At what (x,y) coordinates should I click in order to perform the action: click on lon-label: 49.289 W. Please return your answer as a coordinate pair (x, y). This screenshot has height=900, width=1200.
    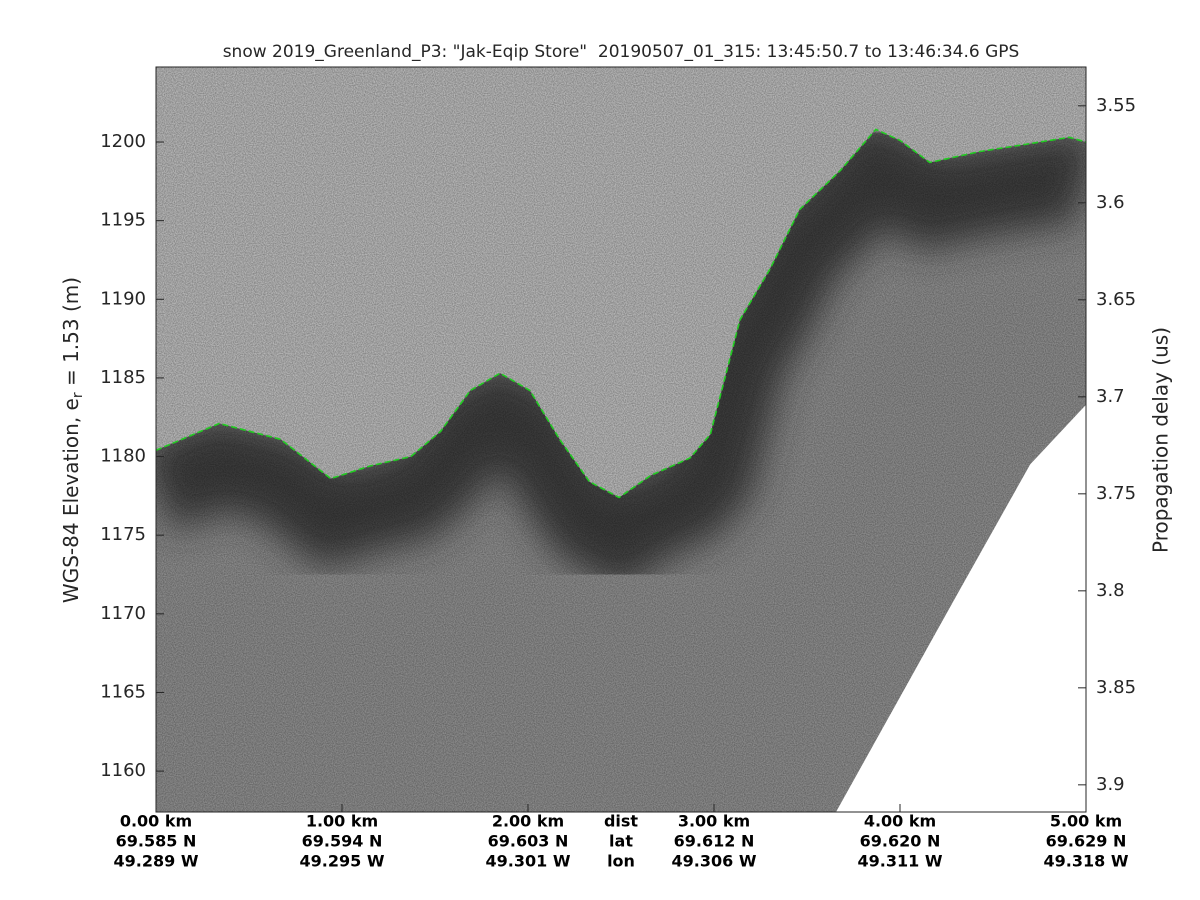
    Looking at the image, I should click on (156, 861).